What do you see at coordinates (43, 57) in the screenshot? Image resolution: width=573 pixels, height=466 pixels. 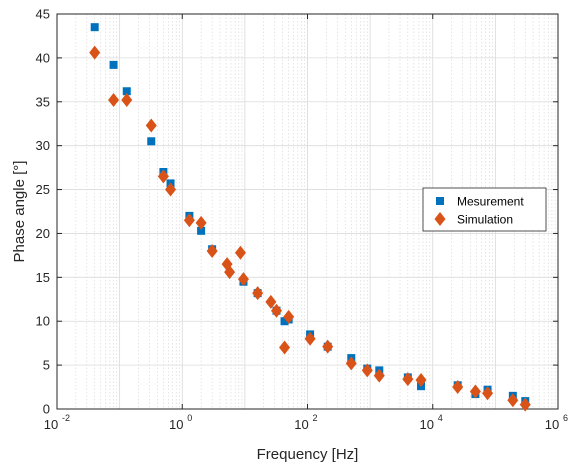 I see `y-tick-label: 40` at bounding box center [43, 57].